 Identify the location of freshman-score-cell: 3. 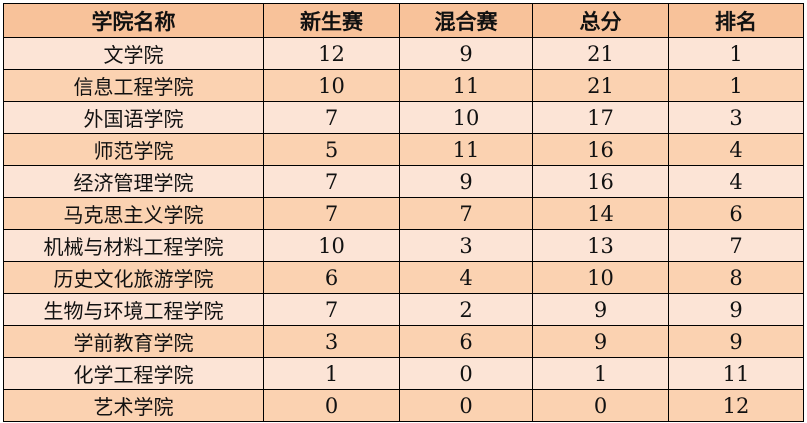
(331, 341).